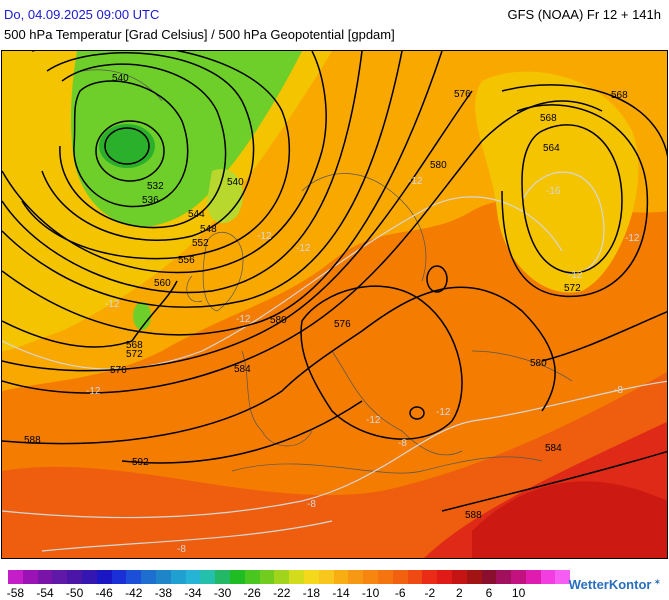 This screenshot has height=600, width=669. I want to click on legend-label: -46, so click(104, 593).